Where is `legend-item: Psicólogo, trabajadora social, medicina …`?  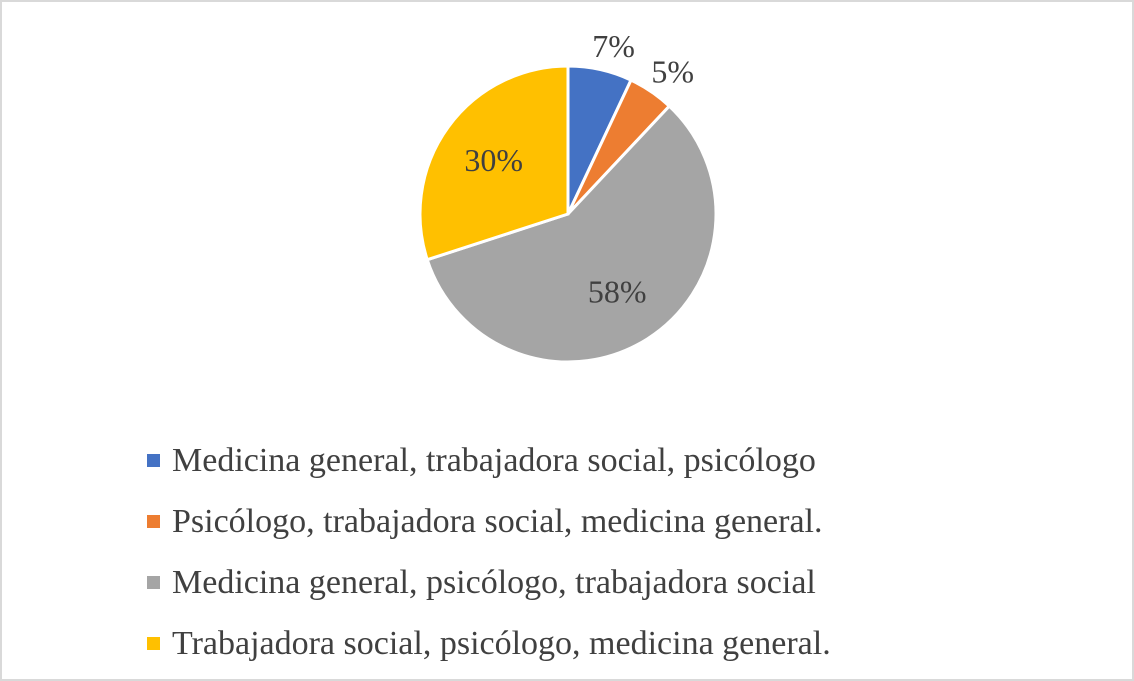 legend-item: Psicólogo, trabajadora social, medicina … is located at coordinates (489, 521).